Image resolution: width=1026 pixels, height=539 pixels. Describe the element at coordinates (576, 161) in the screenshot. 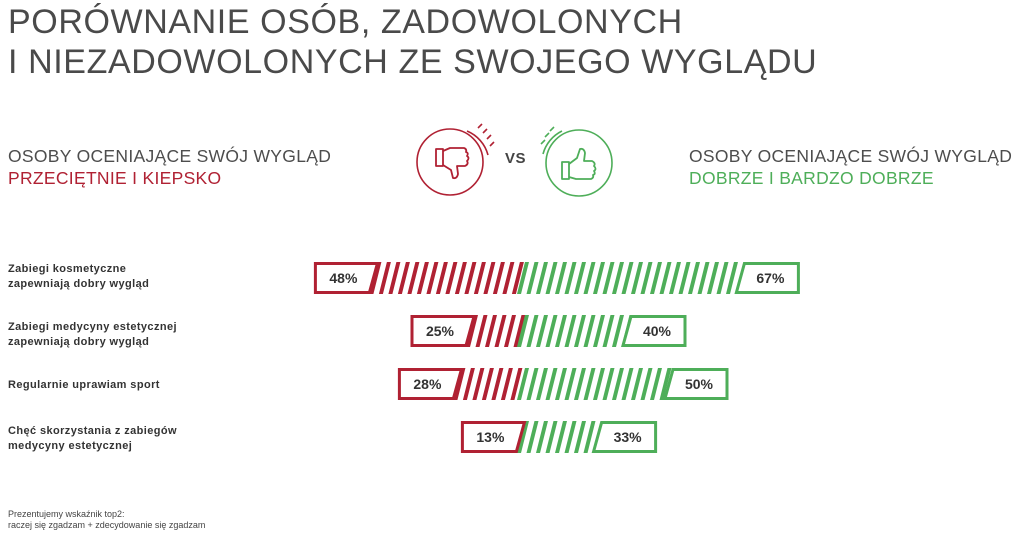

I see `thumbs-up-icon` at that location.